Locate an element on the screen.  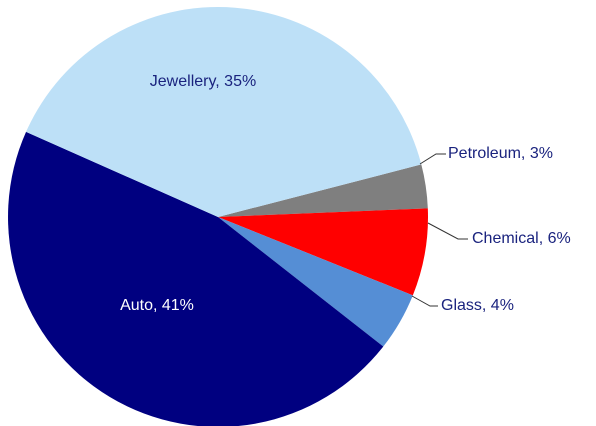
pie-slice-glass is located at coordinates (315, 282).